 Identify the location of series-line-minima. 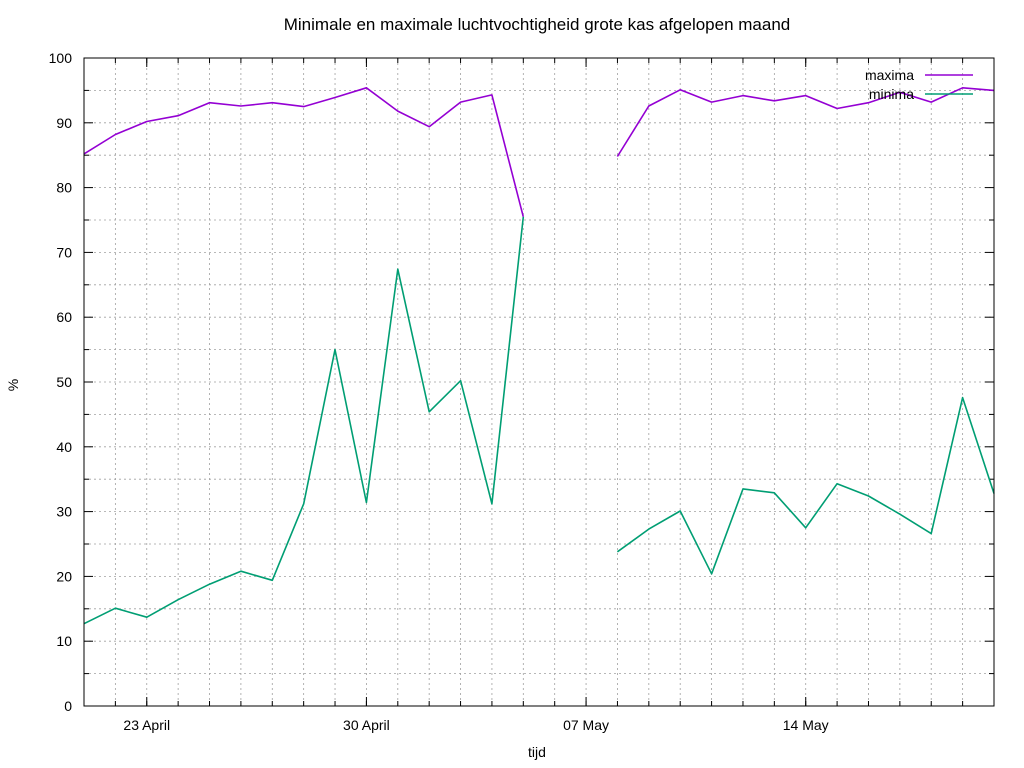
(805, 485).